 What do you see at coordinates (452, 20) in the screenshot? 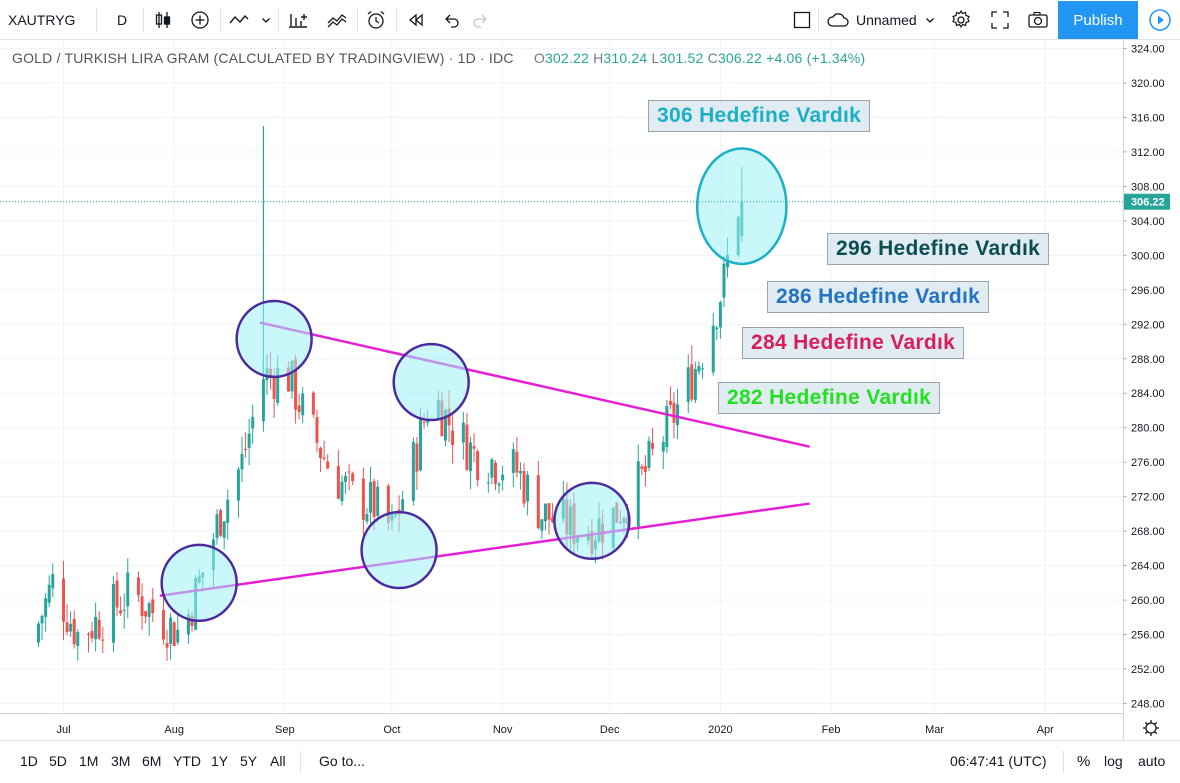
I see `undo-button` at bounding box center [452, 20].